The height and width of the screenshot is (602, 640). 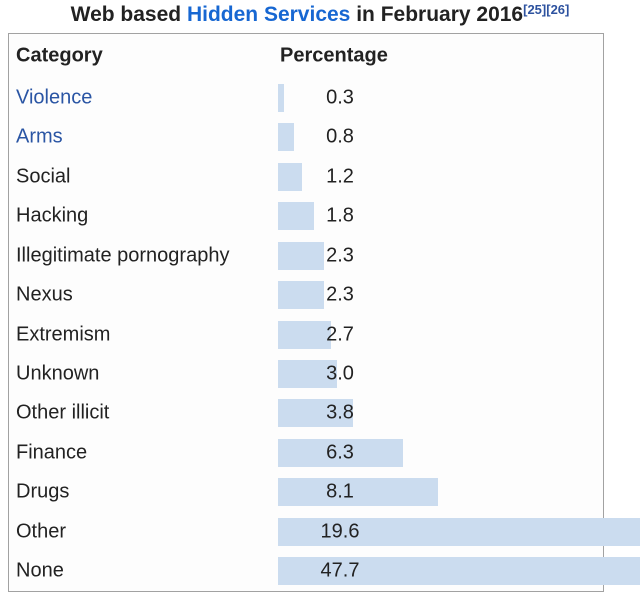 What do you see at coordinates (306, 97) in the screenshot?
I see `table-row: Violence 0.3` at bounding box center [306, 97].